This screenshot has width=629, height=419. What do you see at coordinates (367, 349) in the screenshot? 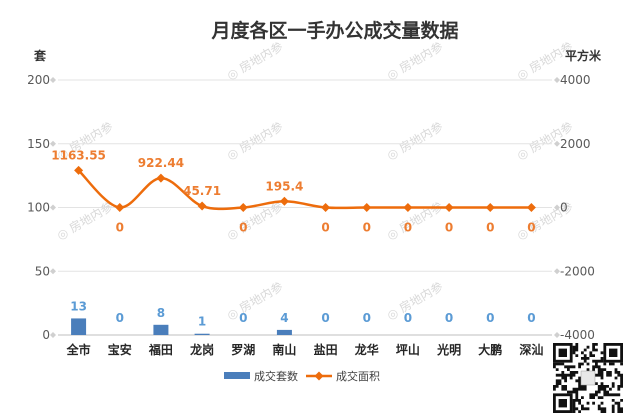
I see `category-label: 龙华` at bounding box center [367, 349].